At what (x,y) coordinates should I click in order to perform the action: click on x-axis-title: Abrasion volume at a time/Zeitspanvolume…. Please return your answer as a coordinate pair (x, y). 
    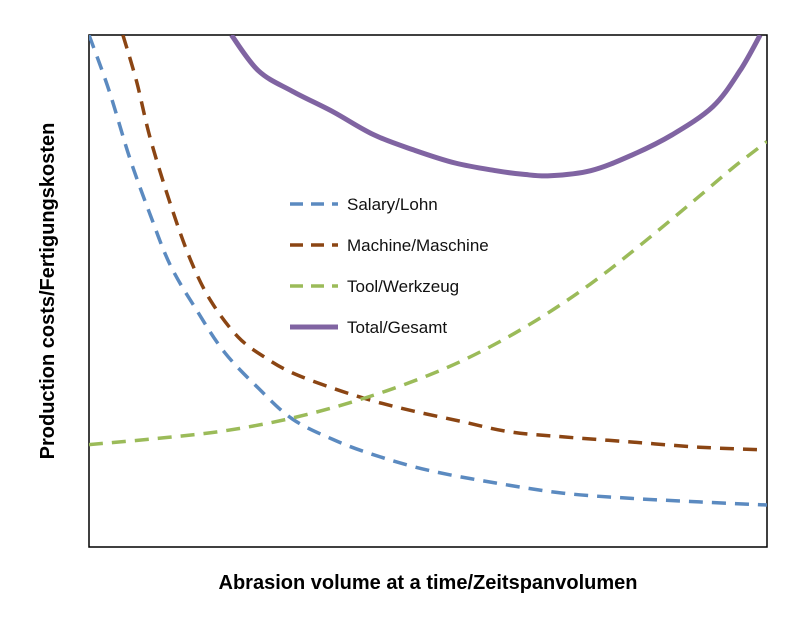
    Looking at the image, I should click on (428, 583).